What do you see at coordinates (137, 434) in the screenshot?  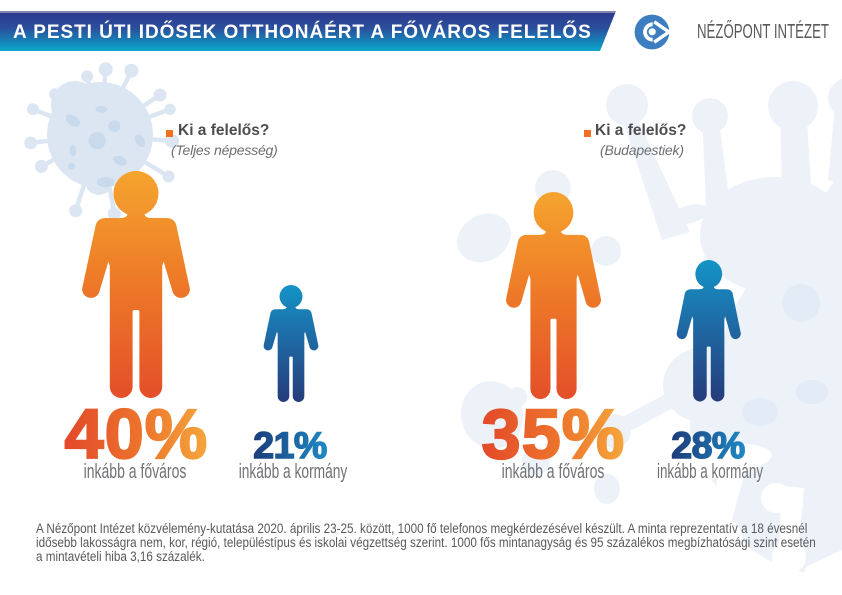 I see `svg-text: 40%` at bounding box center [137, 434].